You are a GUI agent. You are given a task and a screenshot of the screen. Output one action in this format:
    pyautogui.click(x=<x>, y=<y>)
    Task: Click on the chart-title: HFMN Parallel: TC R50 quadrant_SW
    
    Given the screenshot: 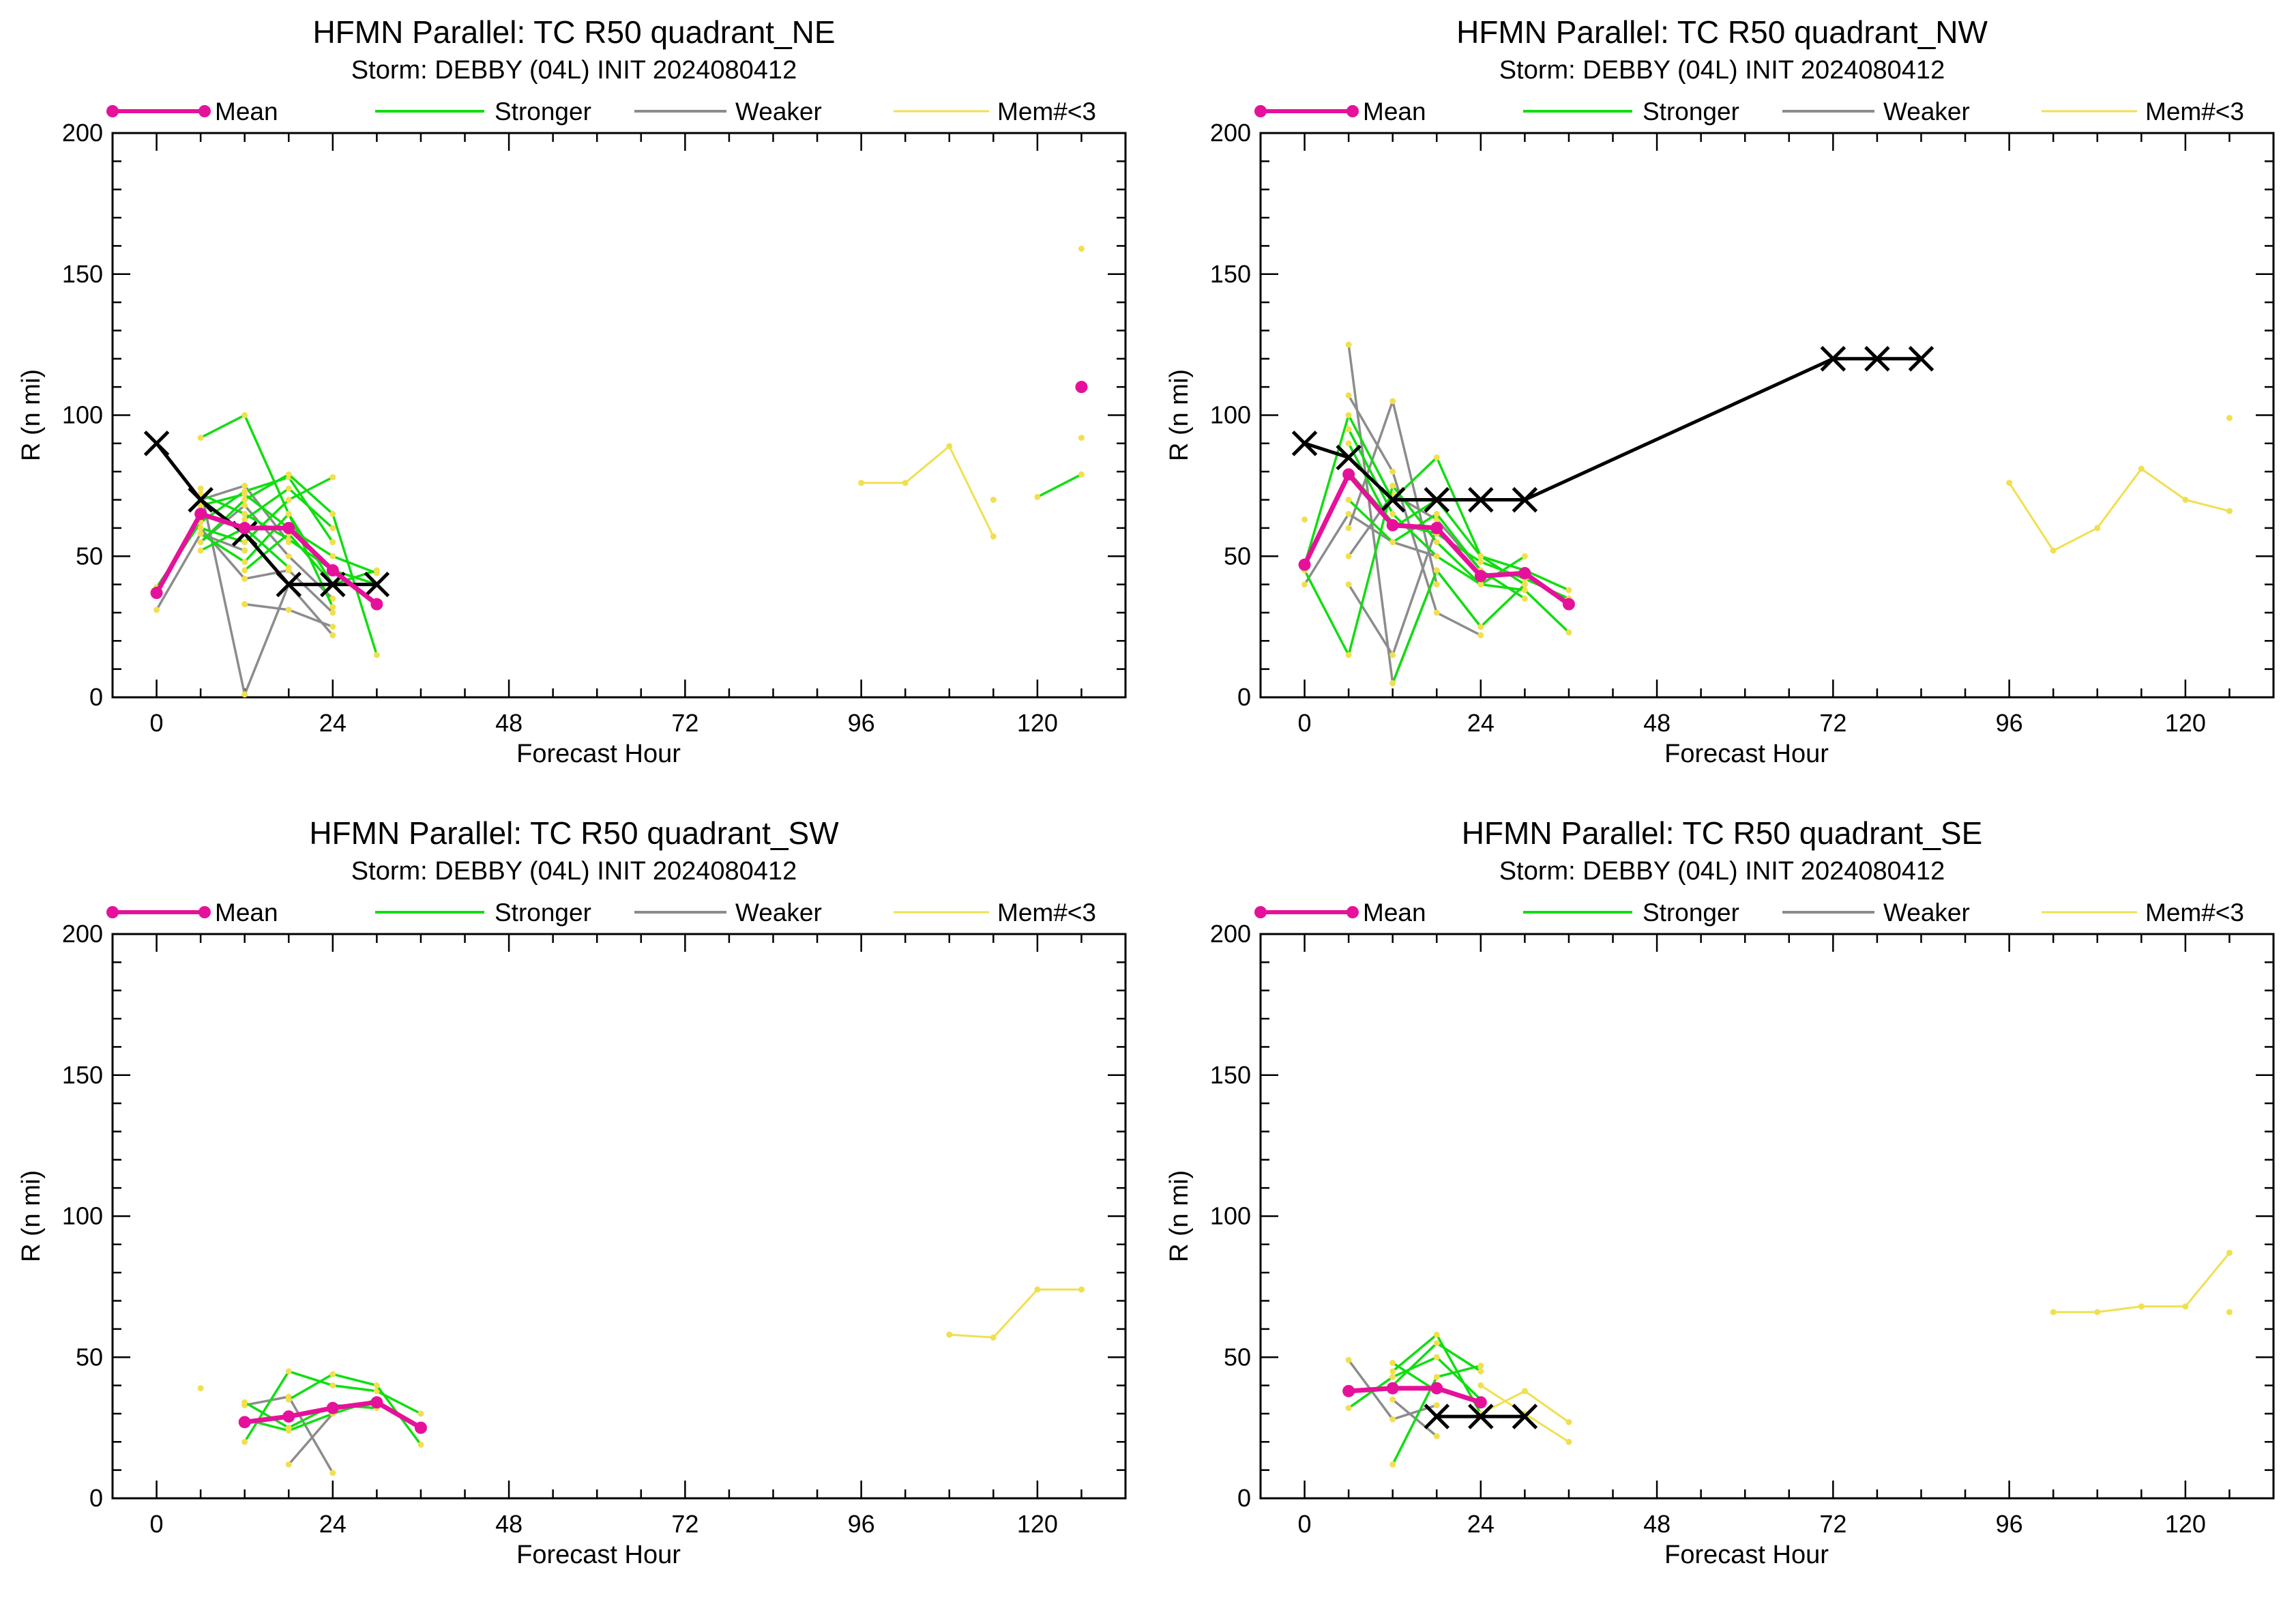 What is the action you would take?
    pyautogui.click(x=574, y=833)
    